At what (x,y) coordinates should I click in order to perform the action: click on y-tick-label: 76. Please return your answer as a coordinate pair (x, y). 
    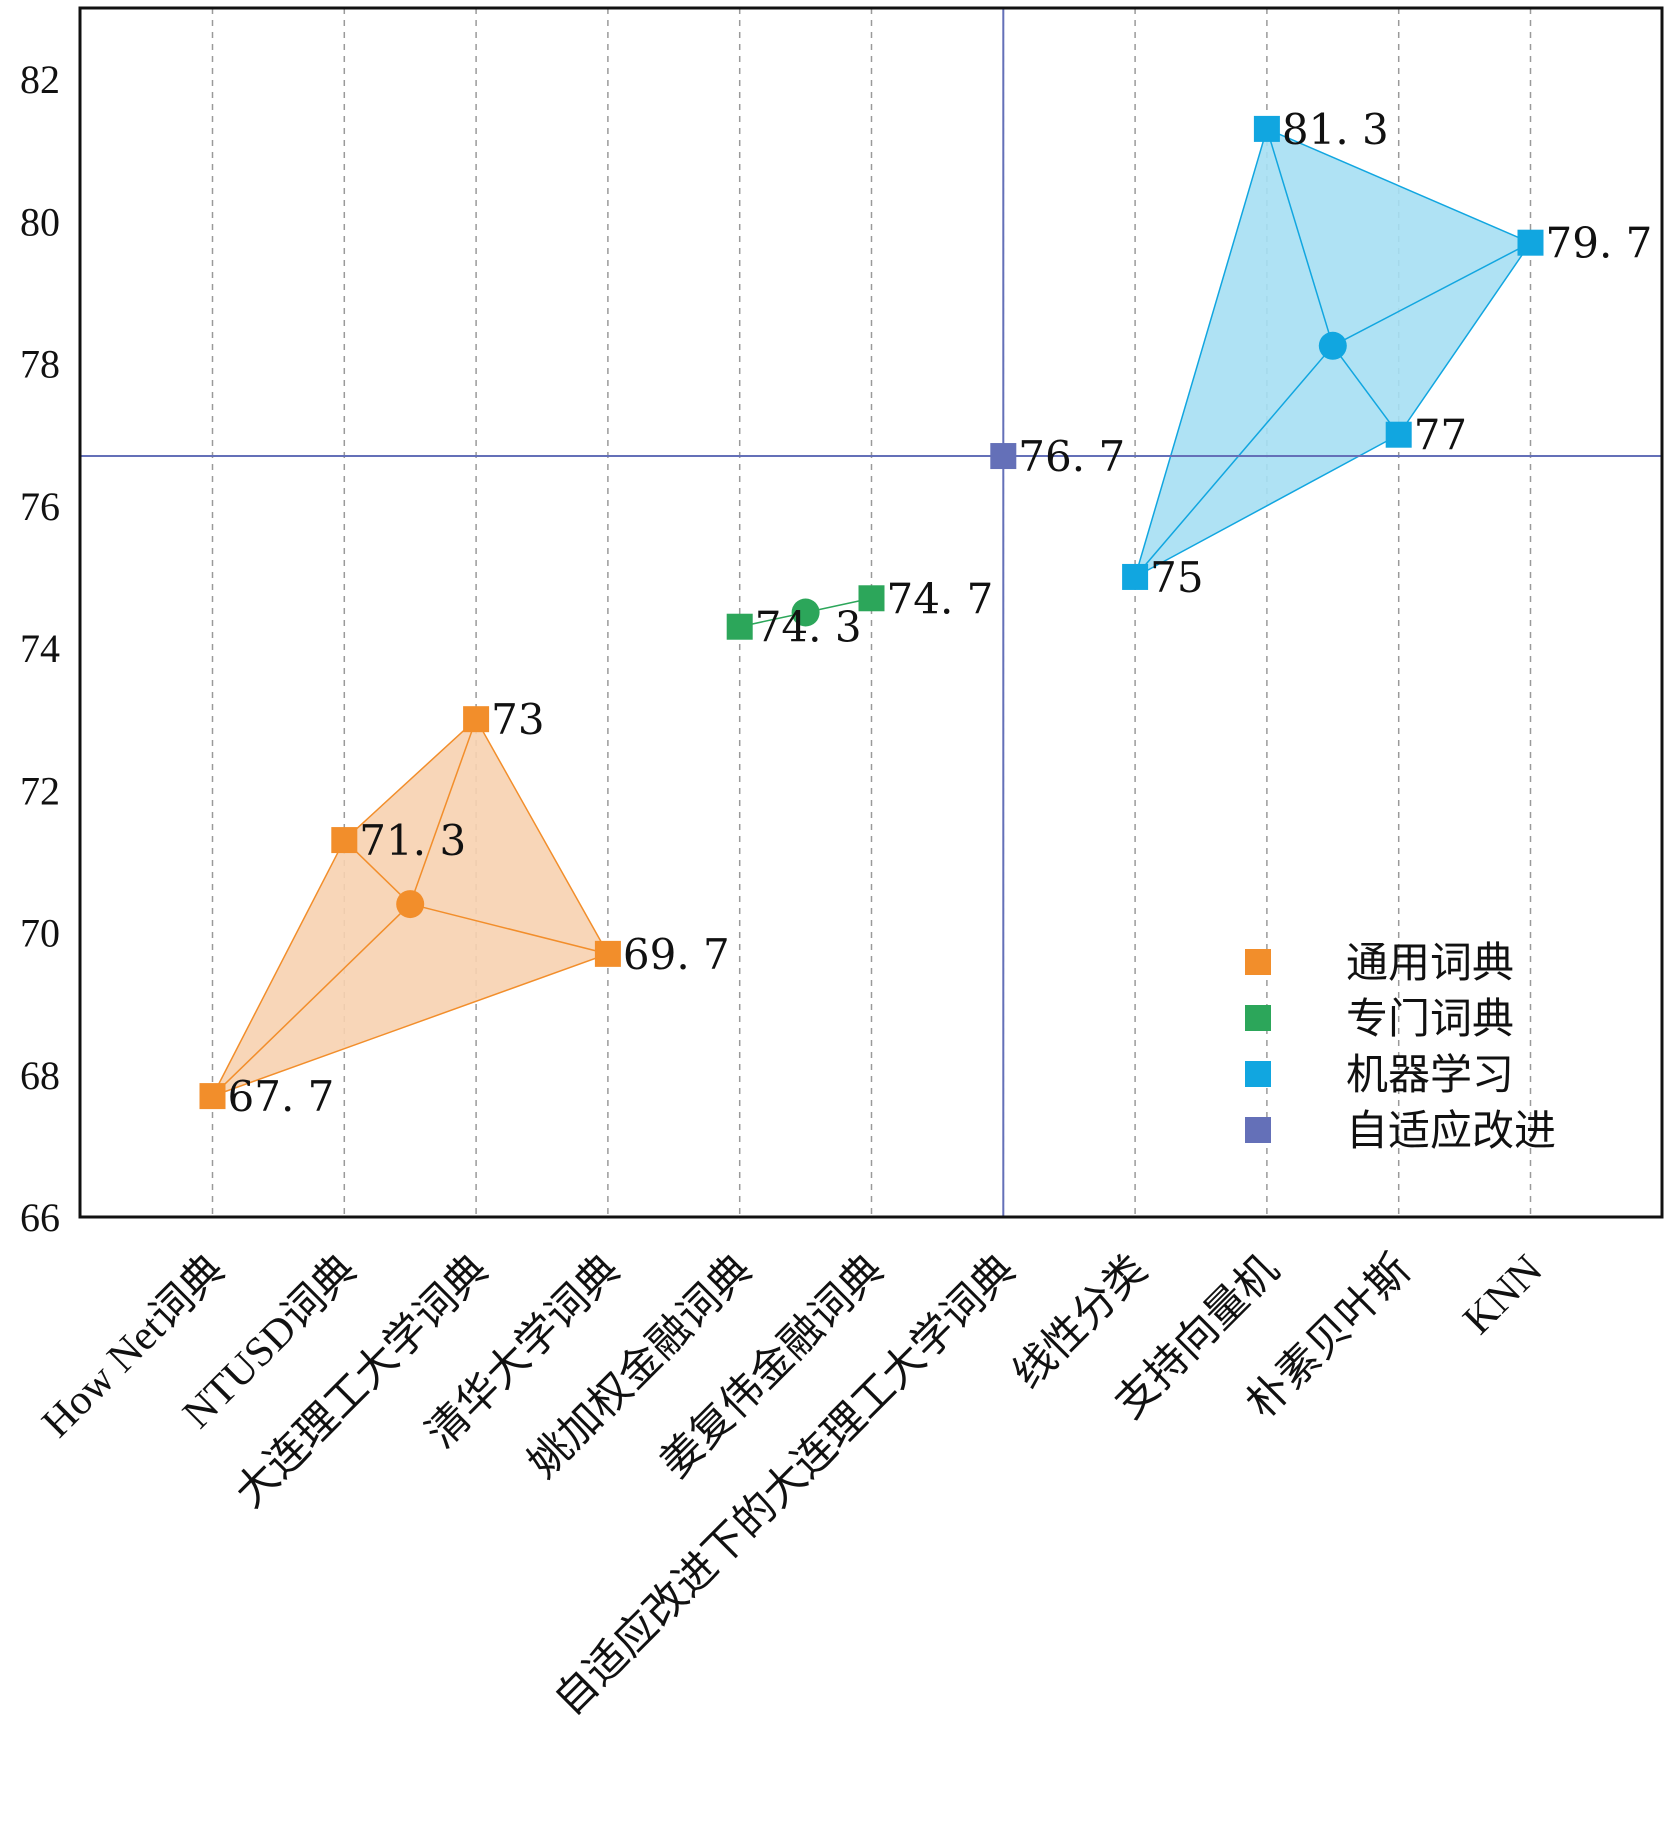
    Looking at the image, I should click on (40, 506).